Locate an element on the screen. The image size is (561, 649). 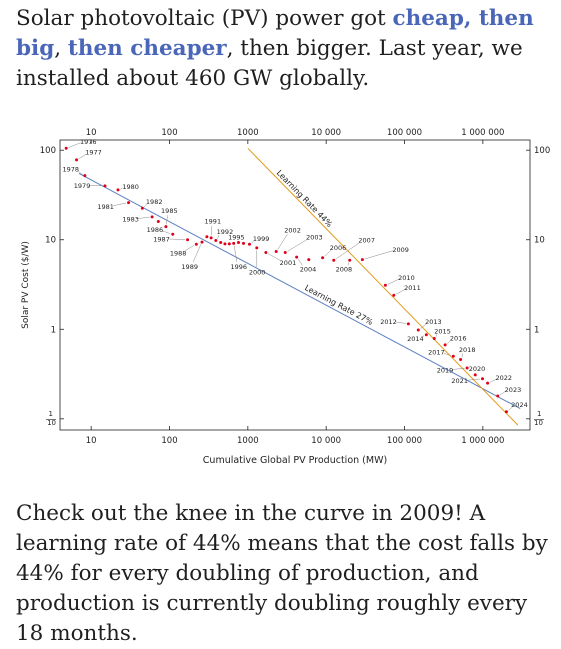
year-label: 2014 is located at coordinates (415, 339).